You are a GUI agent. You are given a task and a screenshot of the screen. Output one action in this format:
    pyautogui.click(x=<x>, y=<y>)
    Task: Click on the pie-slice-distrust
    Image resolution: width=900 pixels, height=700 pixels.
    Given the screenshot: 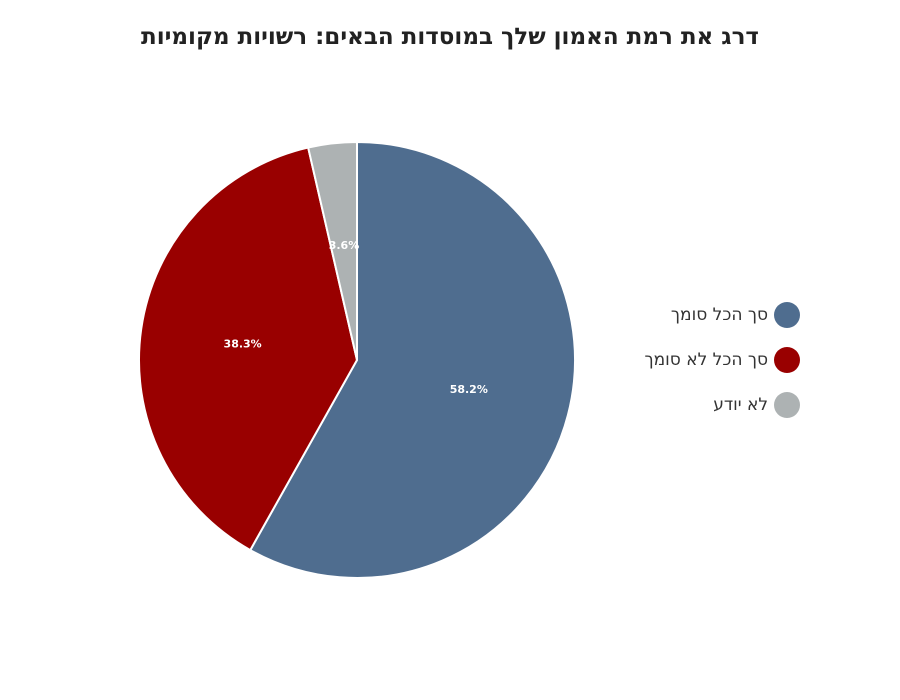 What is the action you would take?
    pyautogui.click(x=248, y=349)
    